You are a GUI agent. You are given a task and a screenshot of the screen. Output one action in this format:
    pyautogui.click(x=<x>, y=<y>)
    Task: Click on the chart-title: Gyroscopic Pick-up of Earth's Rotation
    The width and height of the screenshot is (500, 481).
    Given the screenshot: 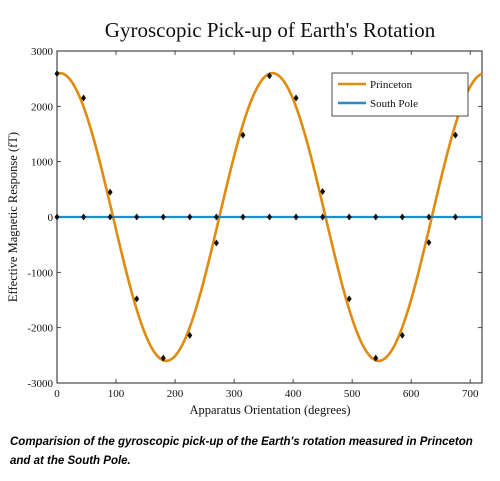 What is the action you would take?
    pyautogui.click(x=270, y=30)
    